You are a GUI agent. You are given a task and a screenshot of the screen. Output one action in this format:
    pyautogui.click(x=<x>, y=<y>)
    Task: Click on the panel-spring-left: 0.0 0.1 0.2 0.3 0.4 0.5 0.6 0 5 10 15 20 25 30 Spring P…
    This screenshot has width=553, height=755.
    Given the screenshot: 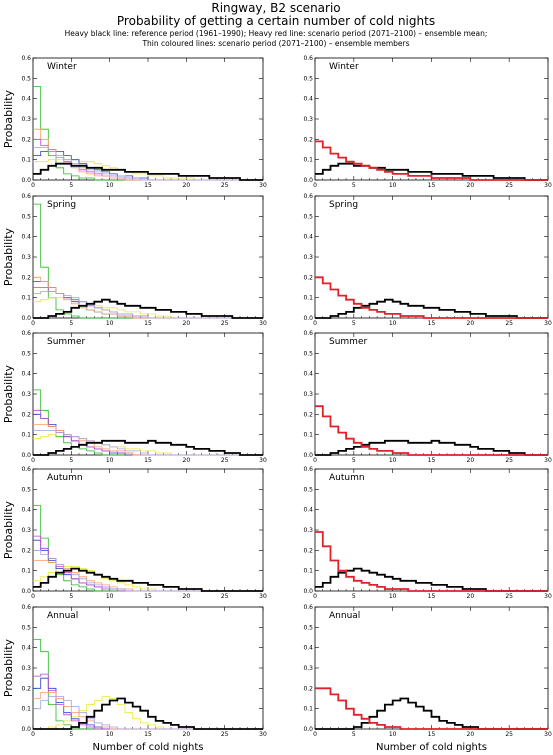 What is the action you would take?
    pyautogui.click(x=134, y=260)
    